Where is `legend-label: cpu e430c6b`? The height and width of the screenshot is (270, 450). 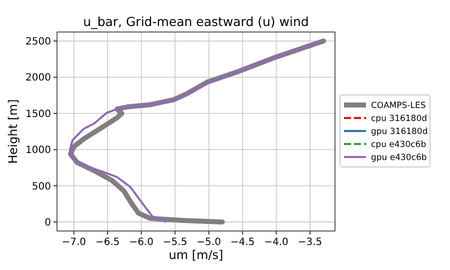 legend-label: cpu e430c6b is located at coordinates (398, 145).